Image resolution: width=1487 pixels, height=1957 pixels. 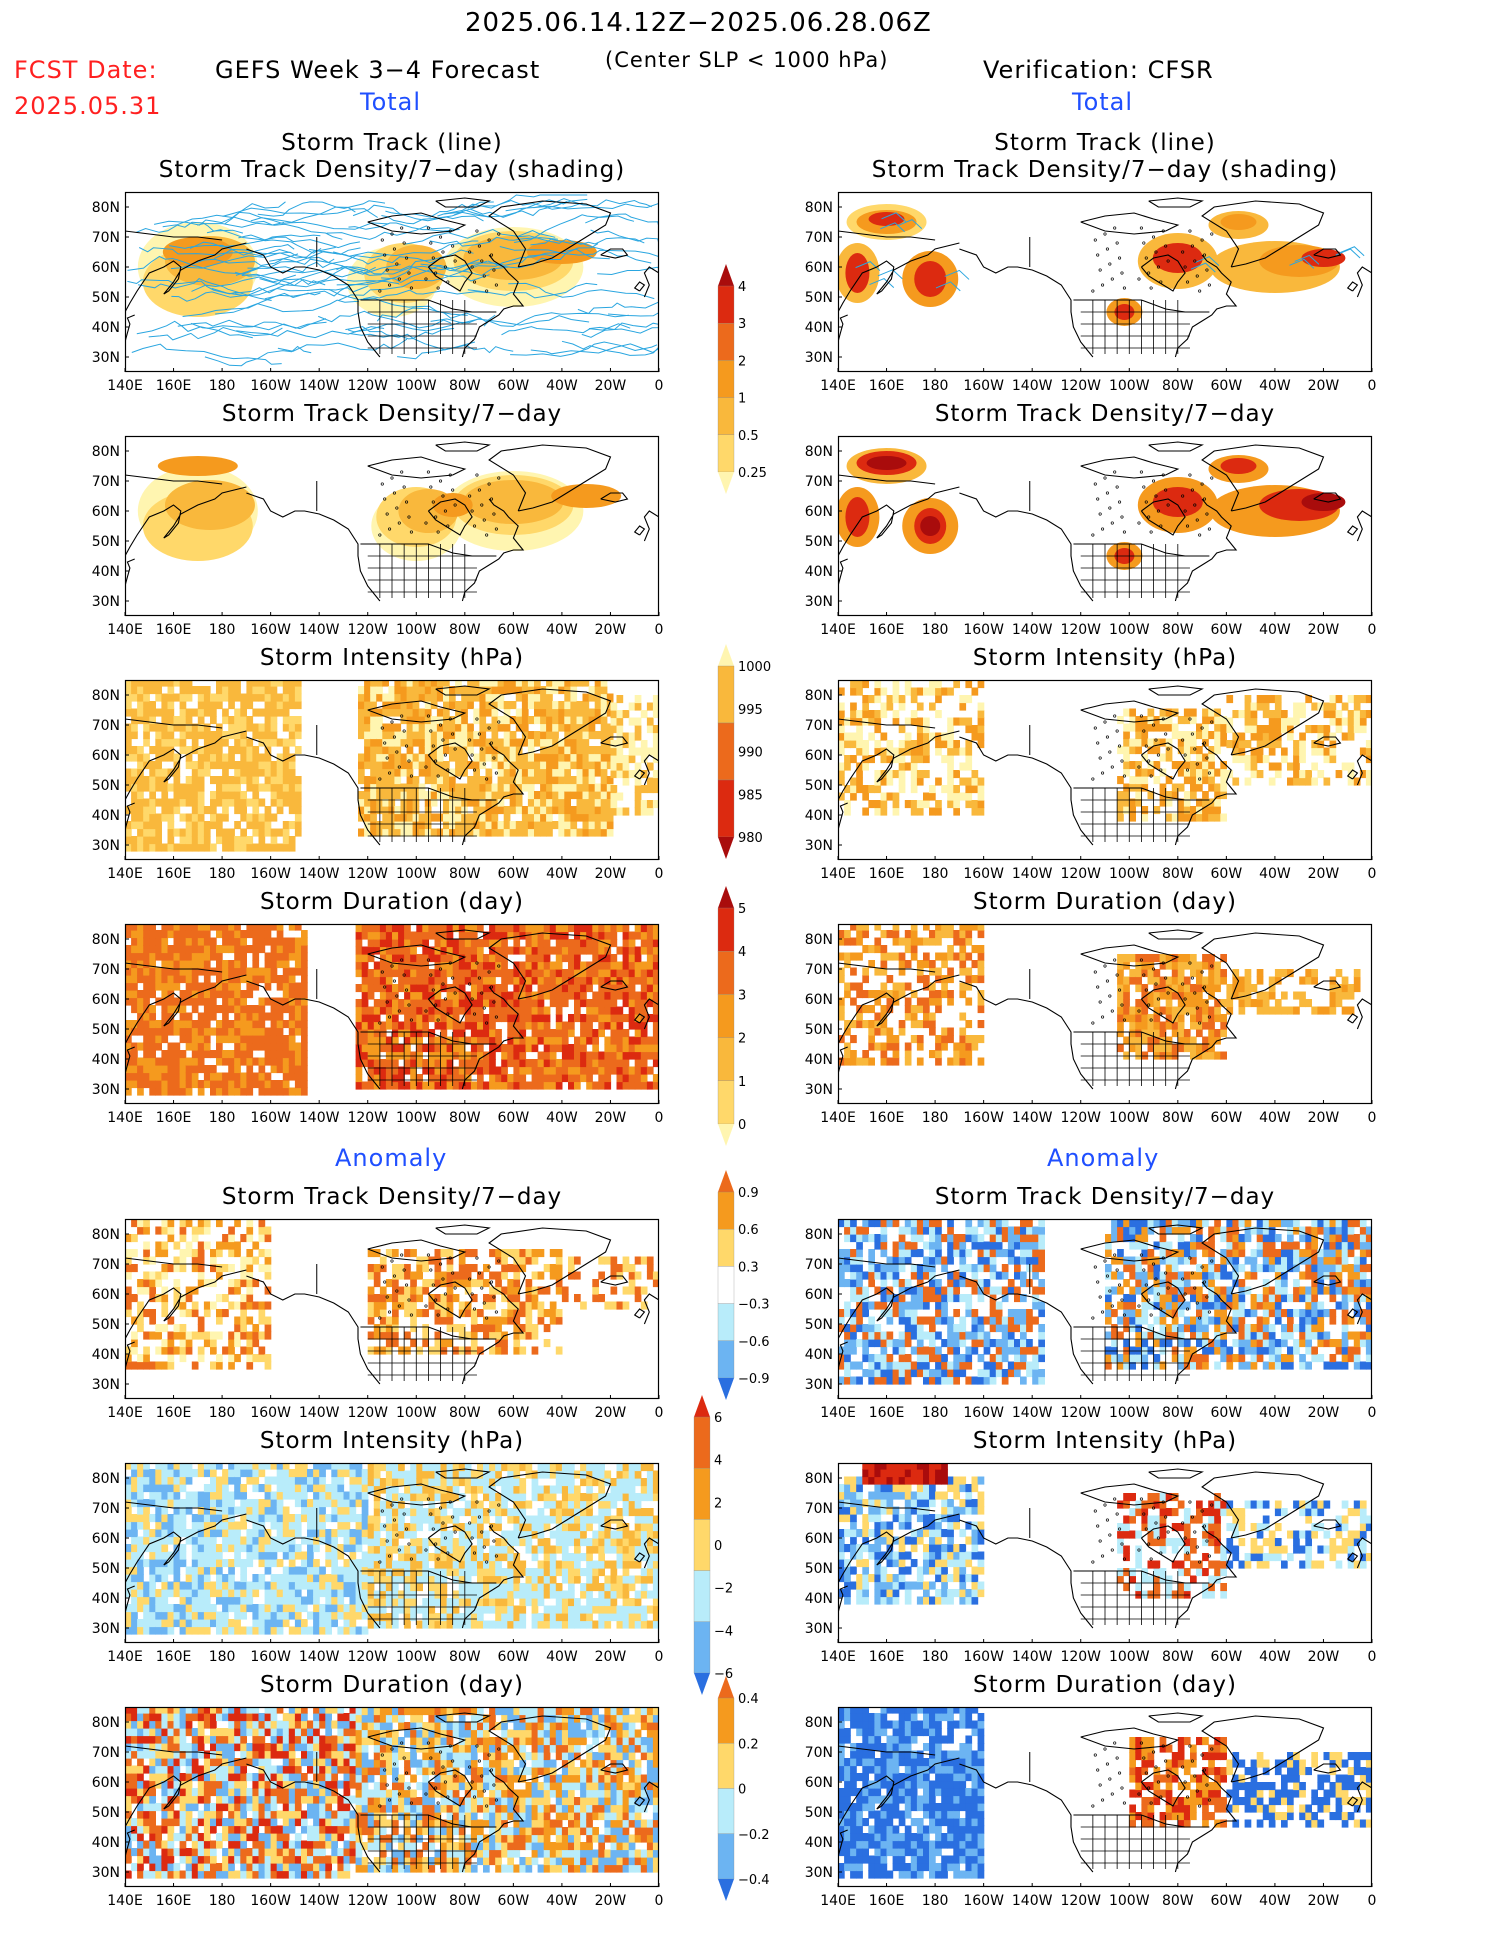 I want to click on colorbar-tick-label: 0.25, so click(x=752, y=473).